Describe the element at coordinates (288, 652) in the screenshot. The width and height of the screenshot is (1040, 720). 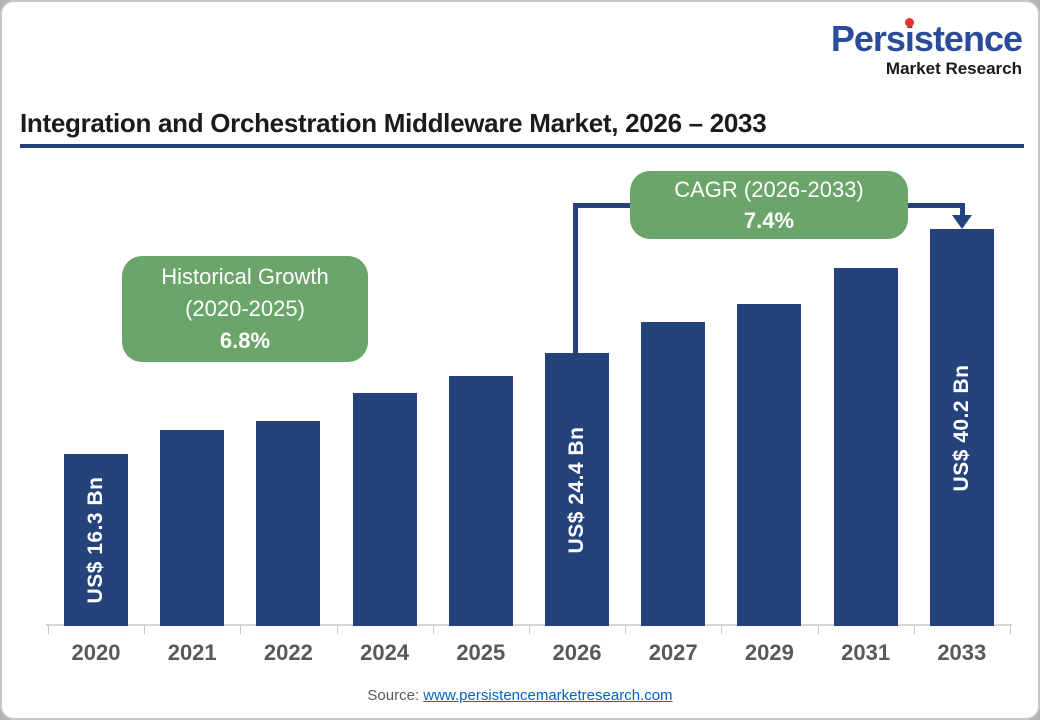
I see `x-tick-label-2022: 2022` at that location.